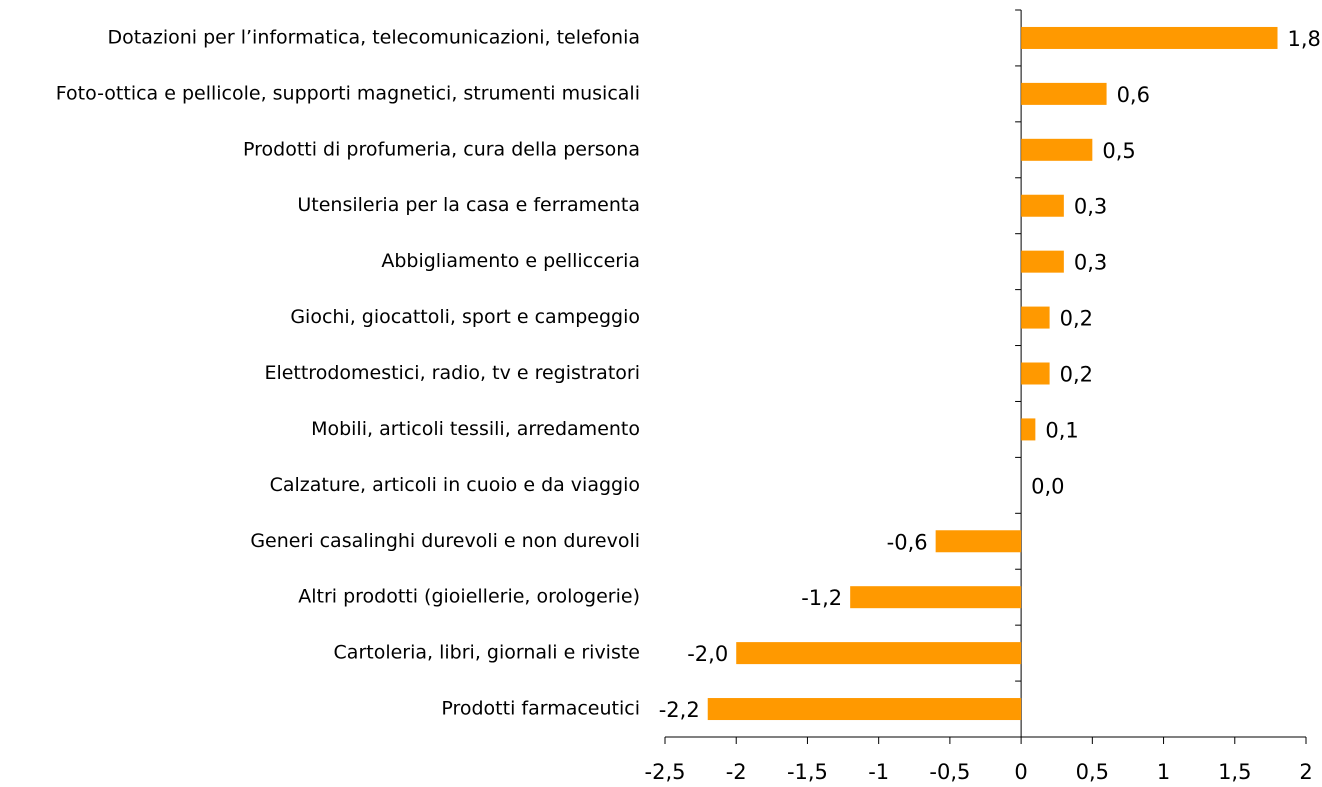  I want to click on y-tick-label: Prodotti farmaceutici, so click(540, 709).